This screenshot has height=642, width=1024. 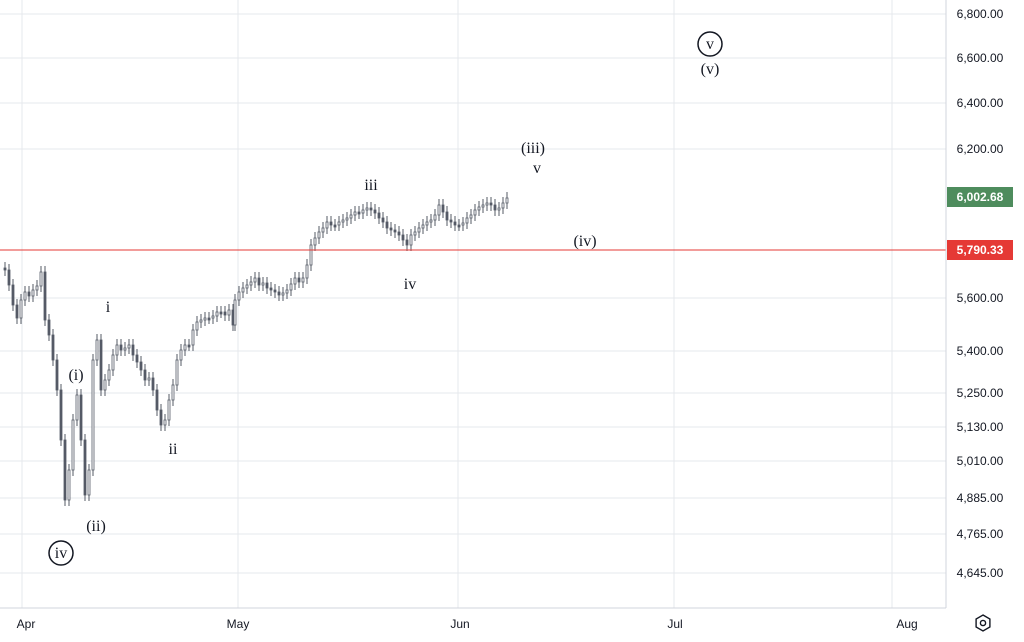 I want to click on level-badge, so click(x=980, y=250).